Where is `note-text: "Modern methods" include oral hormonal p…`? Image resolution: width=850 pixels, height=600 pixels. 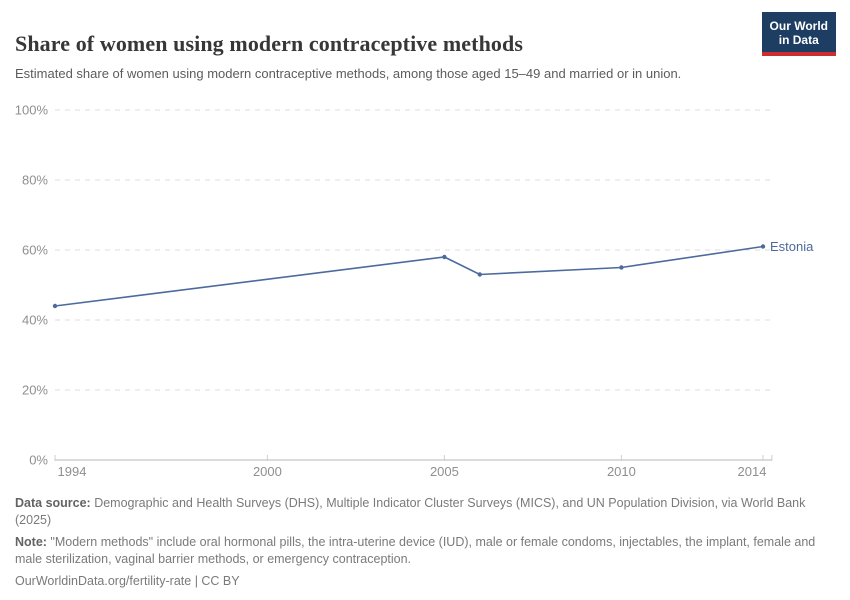 note-text: "Modern methods" include oral hormonal p… is located at coordinates (415, 550).